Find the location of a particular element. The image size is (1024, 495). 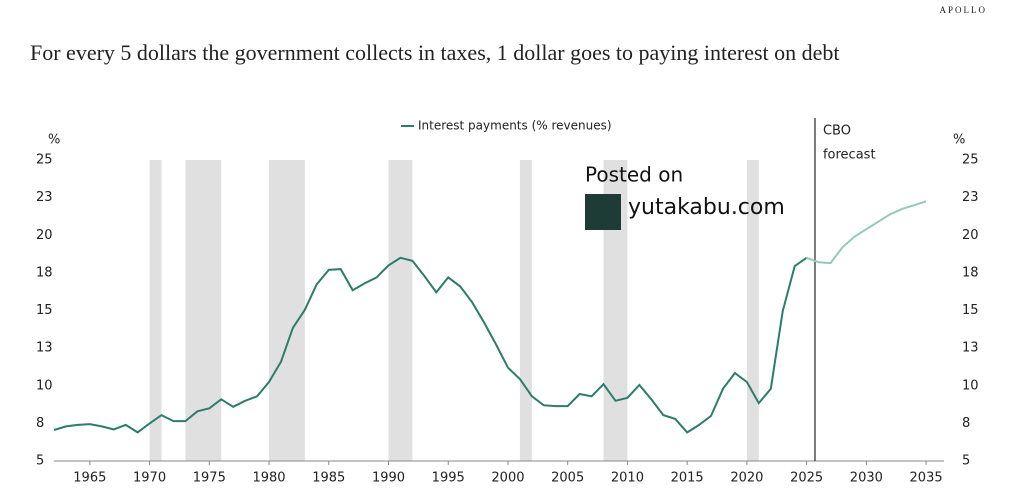

watermark-site: yutakabu.com is located at coordinates (706, 207).